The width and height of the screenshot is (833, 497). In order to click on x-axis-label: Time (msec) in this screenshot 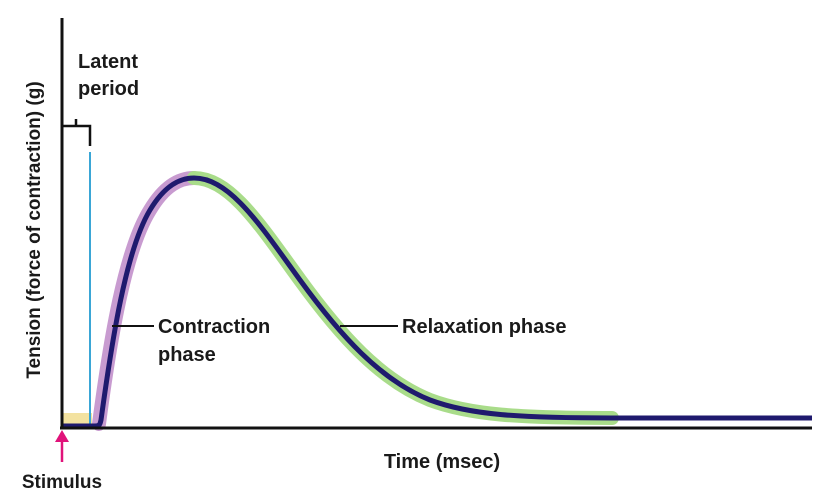, I will do `click(442, 462)`.